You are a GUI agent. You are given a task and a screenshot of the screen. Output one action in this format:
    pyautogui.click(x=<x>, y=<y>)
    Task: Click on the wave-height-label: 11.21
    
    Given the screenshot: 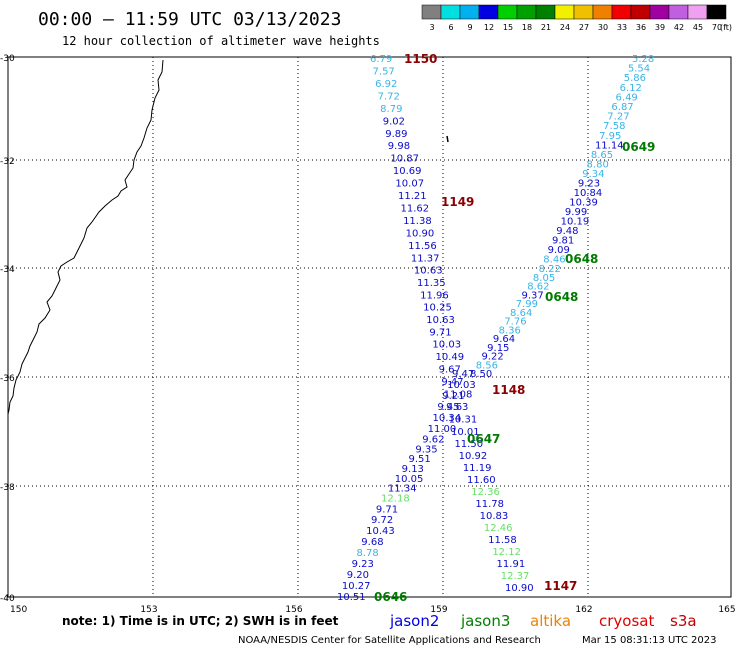 What is the action you would take?
    pyautogui.click(x=412, y=196)
    